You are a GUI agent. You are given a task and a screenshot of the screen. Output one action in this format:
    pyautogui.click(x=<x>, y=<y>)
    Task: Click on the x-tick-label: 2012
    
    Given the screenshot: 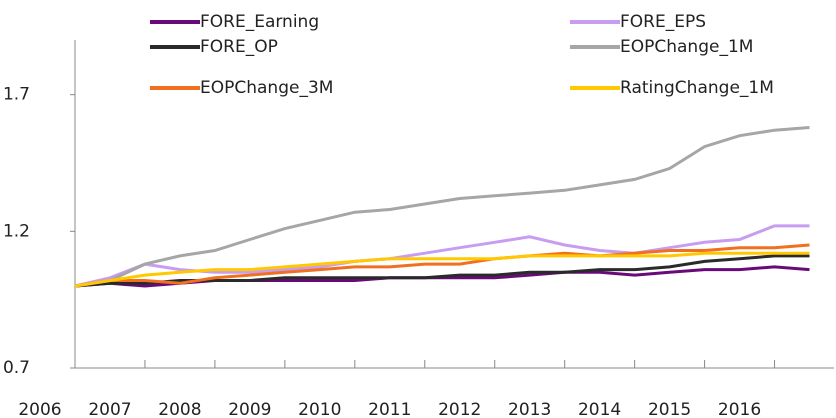 What is the action you would take?
    pyautogui.click(x=459, y=409)
    